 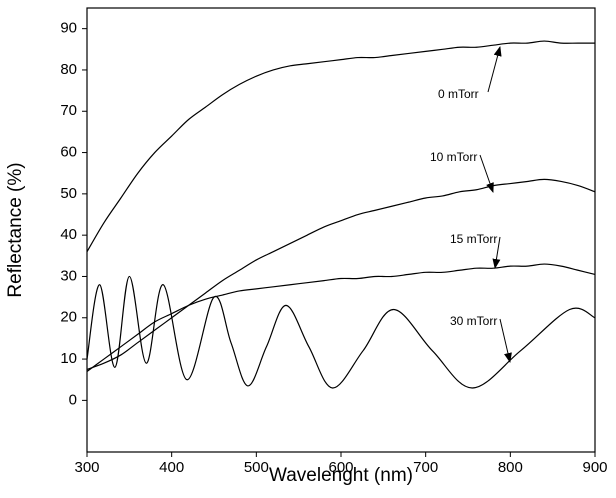 What do you see at coordinates (15, 229) in the screenshot?
I see `y-axis-label: Reflectance (%)` at bounding box center [15, 229].